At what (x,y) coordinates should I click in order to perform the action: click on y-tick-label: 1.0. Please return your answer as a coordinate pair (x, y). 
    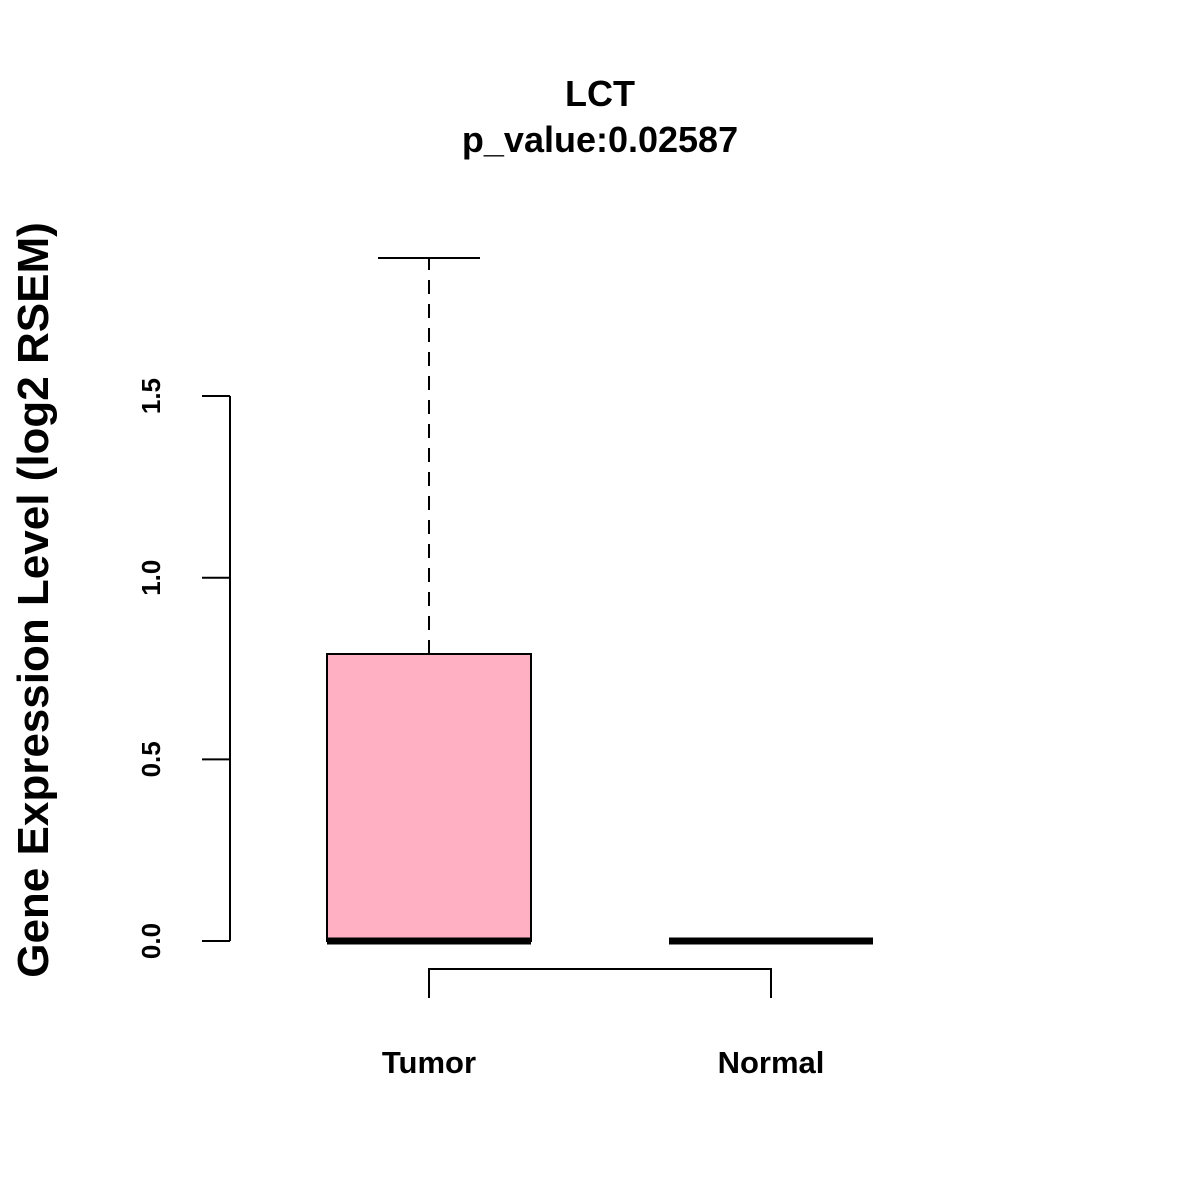
    Looking at the image, I should click on (151, 578).